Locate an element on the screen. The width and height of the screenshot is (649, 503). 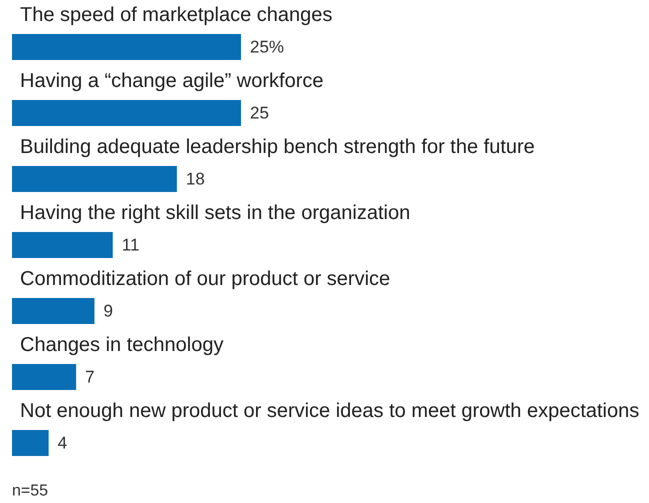
text: n=55 is located at coordinates (30, 491).